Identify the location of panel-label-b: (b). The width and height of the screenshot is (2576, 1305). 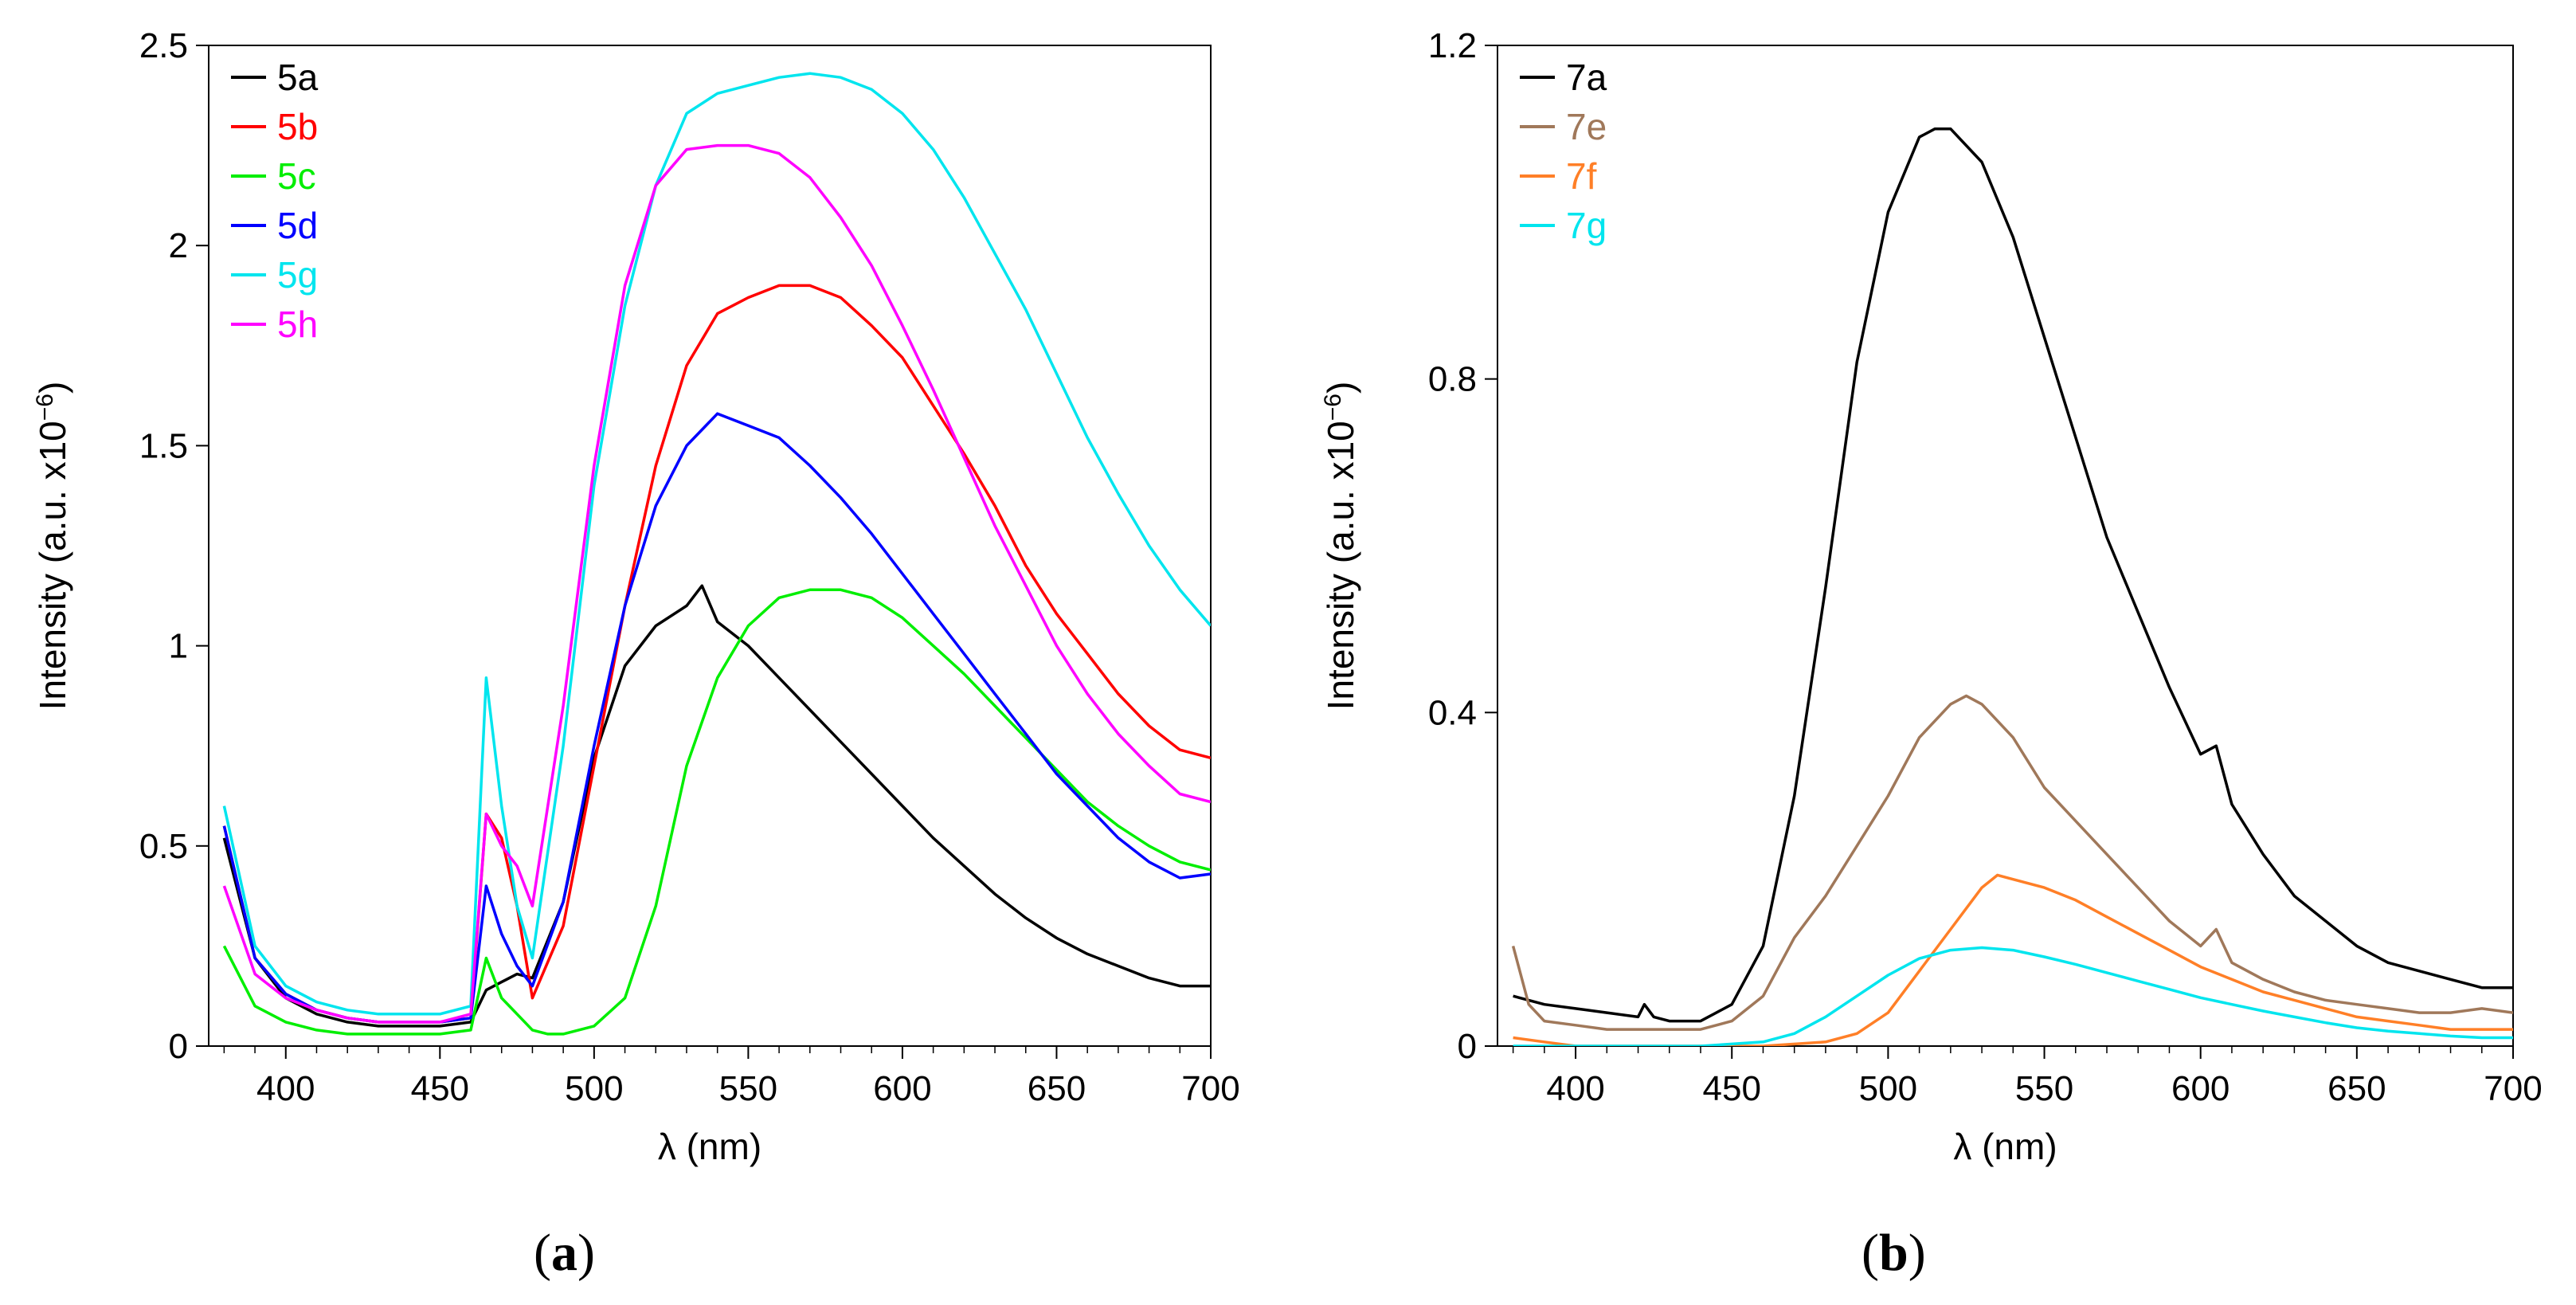
(1894, 1253).